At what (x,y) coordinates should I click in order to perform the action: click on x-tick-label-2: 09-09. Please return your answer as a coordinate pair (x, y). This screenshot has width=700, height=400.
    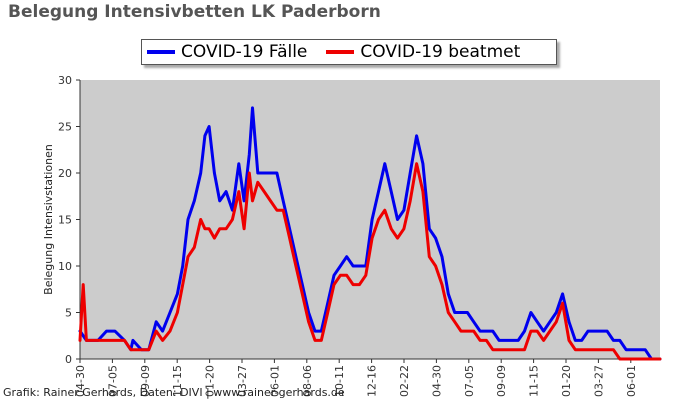
    Looking at the image, I should click on (145, 381).